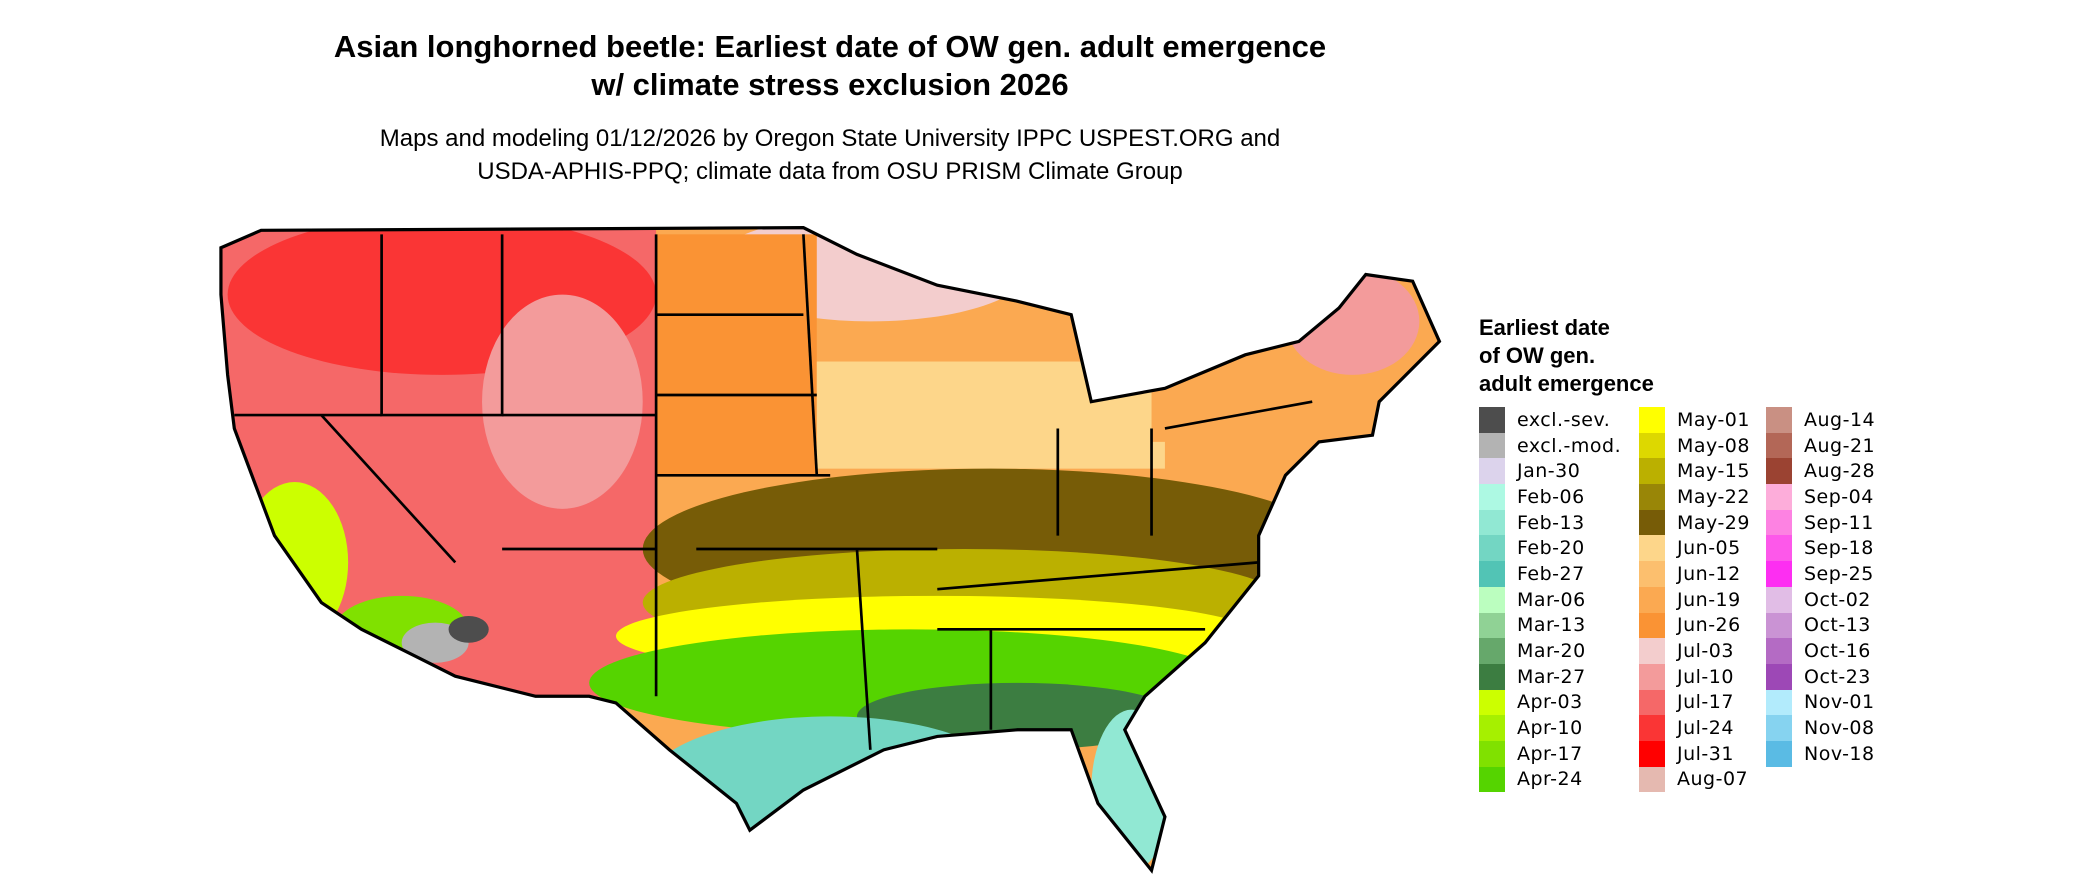  I want to click on band-plains, so click(736, 355).